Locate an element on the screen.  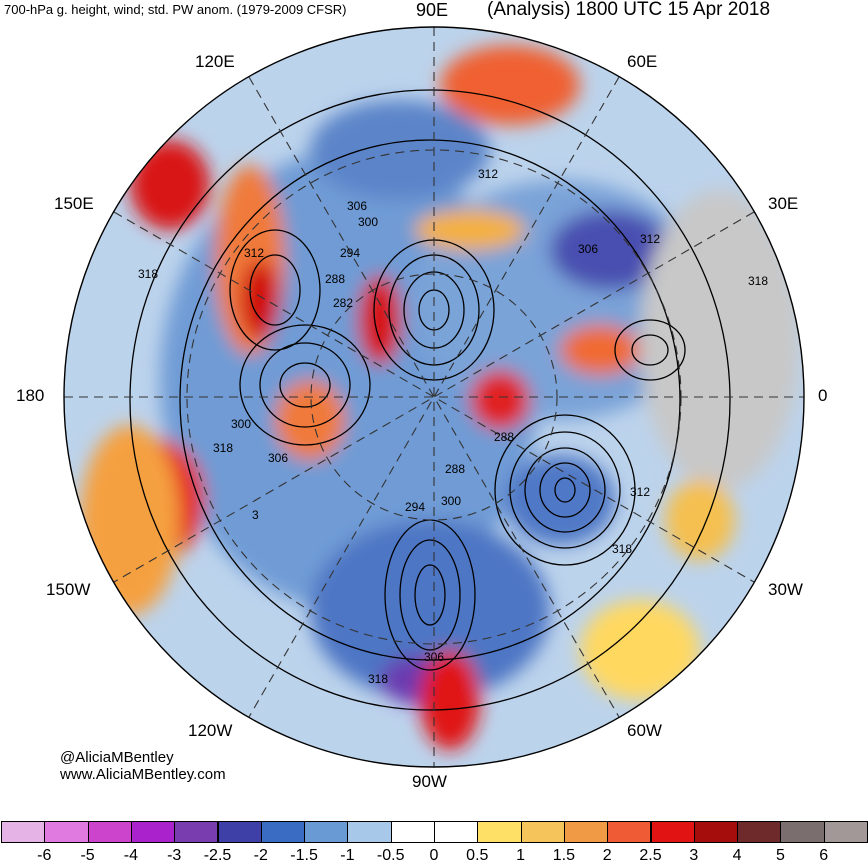
lon-label-30e: 30E is located at coordinates (783, 203).